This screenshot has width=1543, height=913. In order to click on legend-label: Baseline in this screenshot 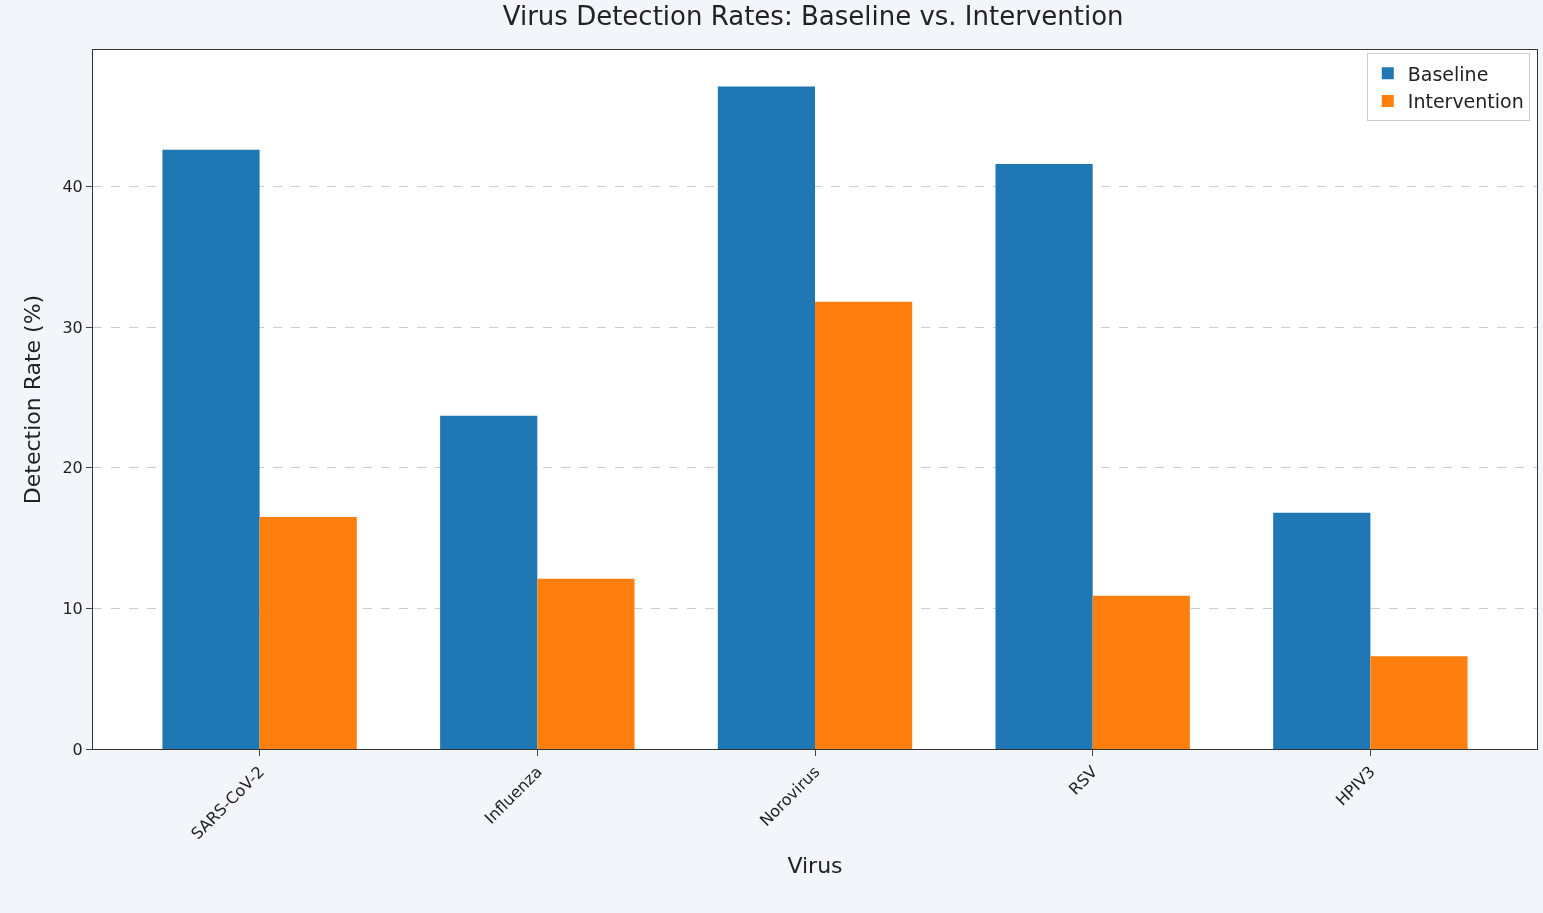, I will do `click(1448, 73)`.